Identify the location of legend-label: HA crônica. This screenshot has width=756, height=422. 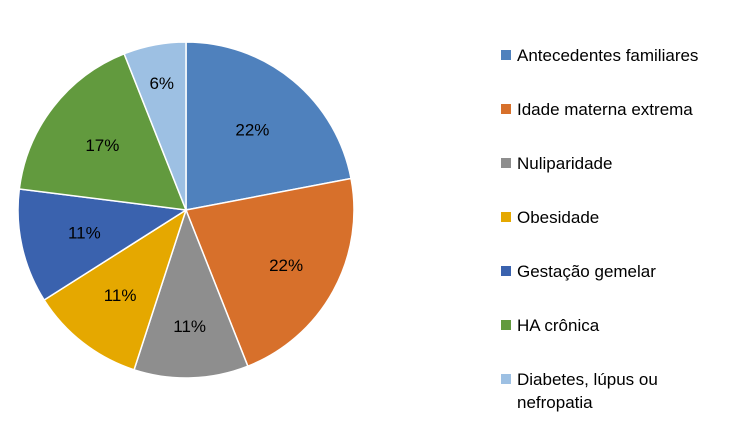
(558, 325).